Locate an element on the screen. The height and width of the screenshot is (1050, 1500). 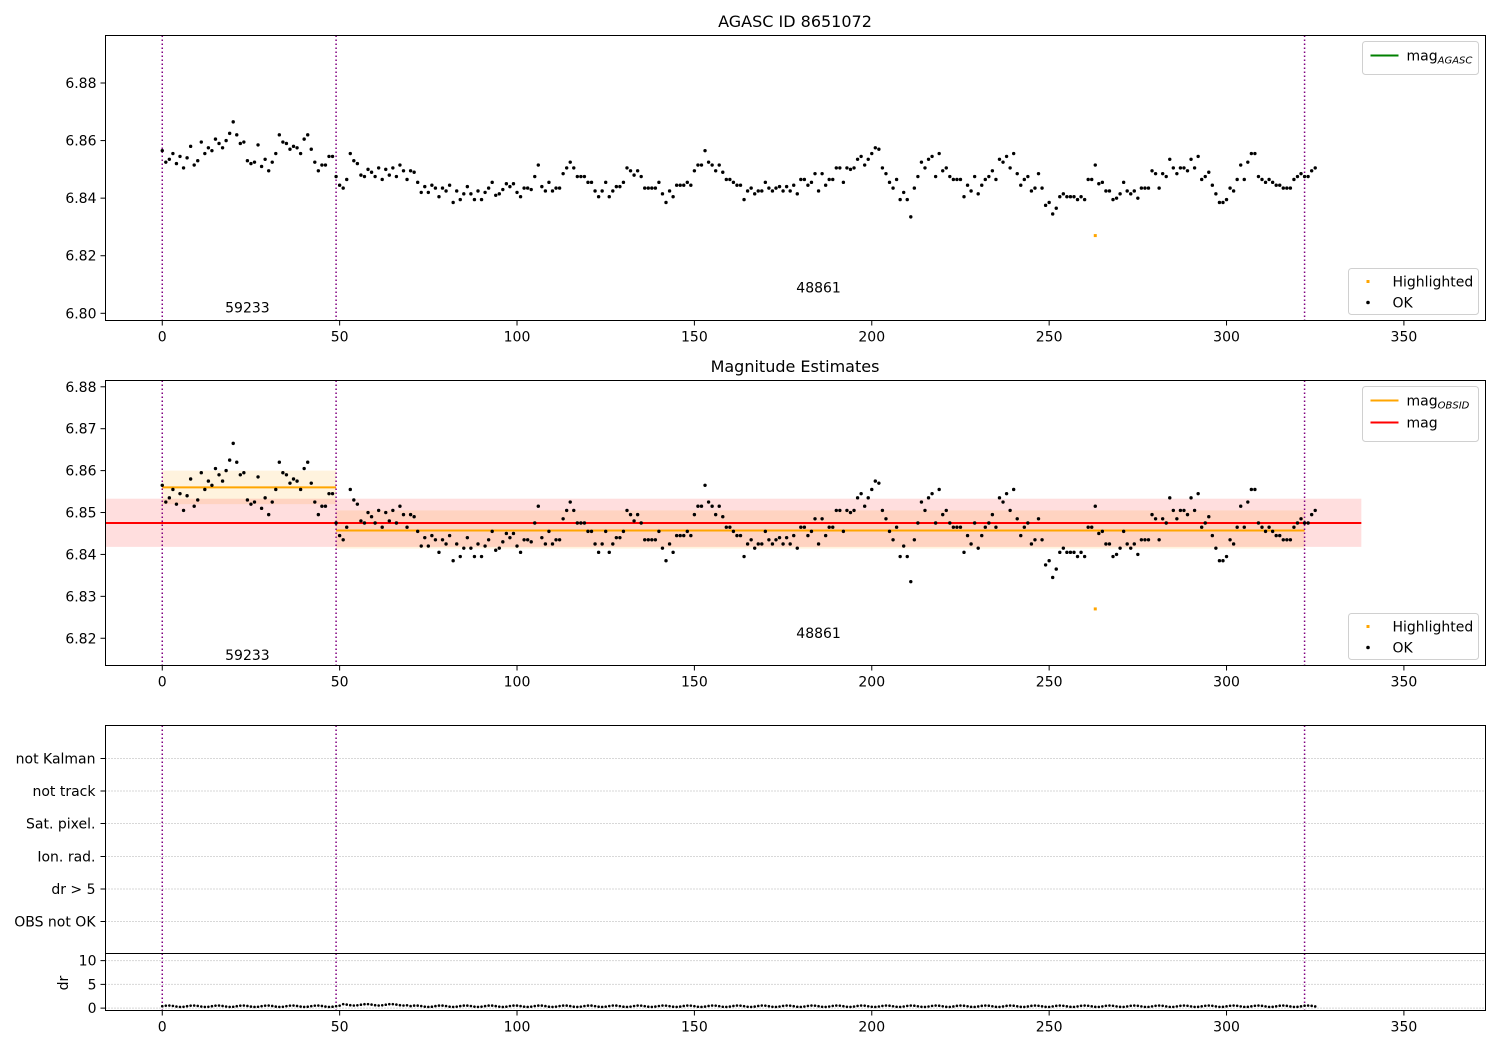
y-tick-label: 6.82 is located at coordinates (80, 639).